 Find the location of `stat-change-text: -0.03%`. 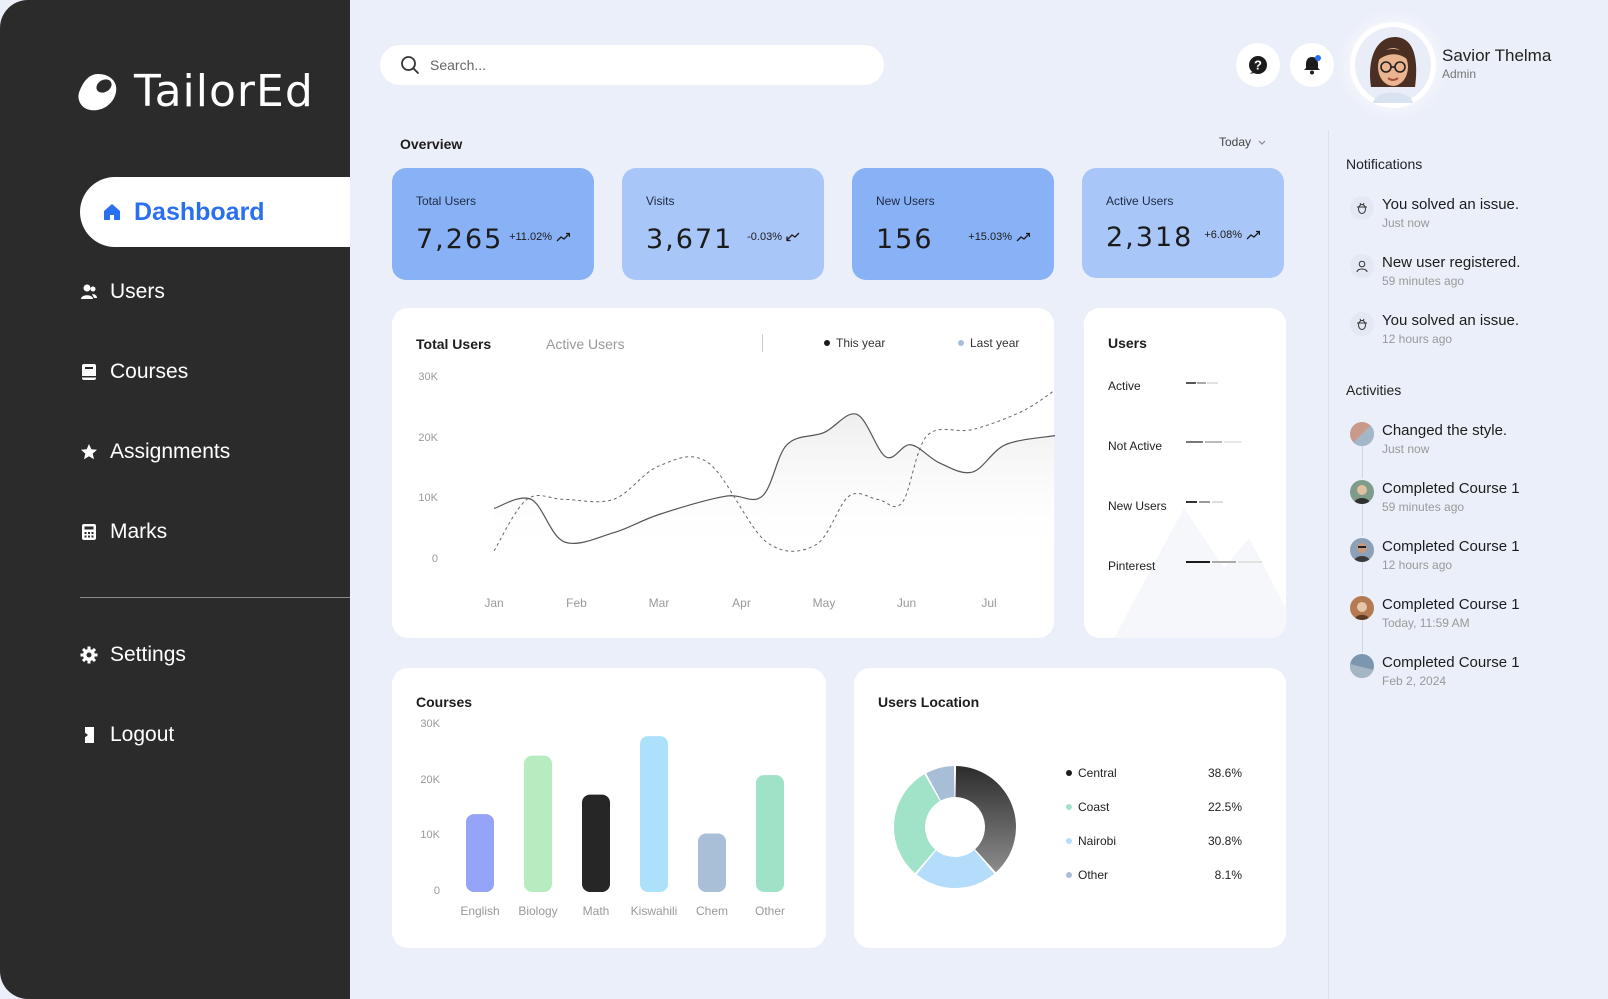

stat-change-text: -0.03% is located at coordinates (764, 237).